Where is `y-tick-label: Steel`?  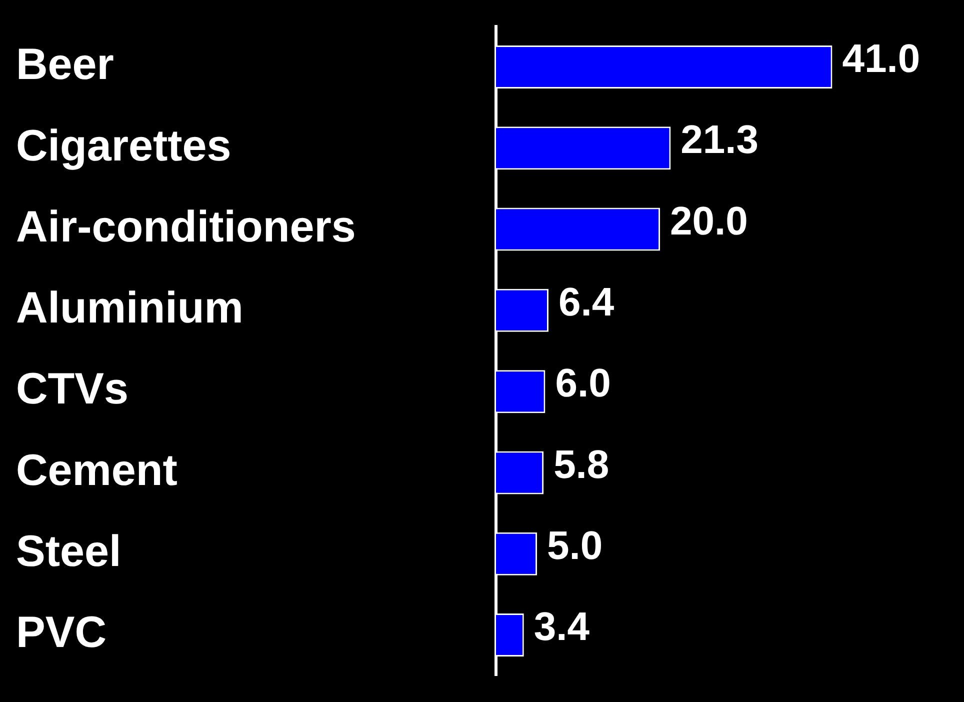 y-tick-label: Steel is located at coordinates (69, 551).